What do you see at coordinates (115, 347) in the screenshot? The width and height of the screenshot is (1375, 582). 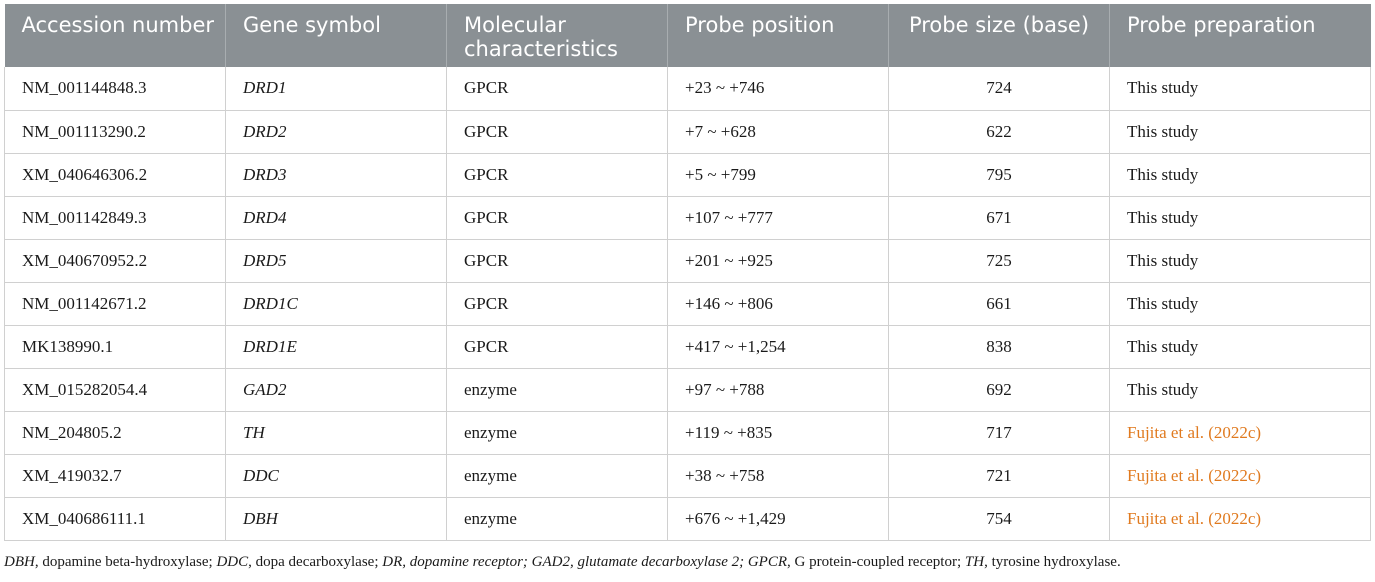 I see `cell-accession-number: MK138990.1` at bounding box center [115, 347].